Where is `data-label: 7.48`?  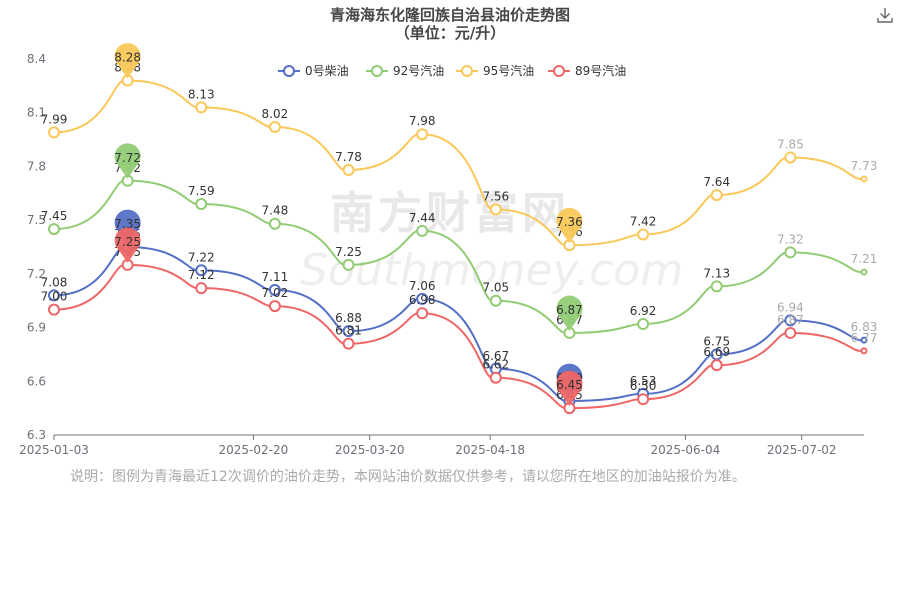
data-label: 7.48 is located at coordinates (275, 211).